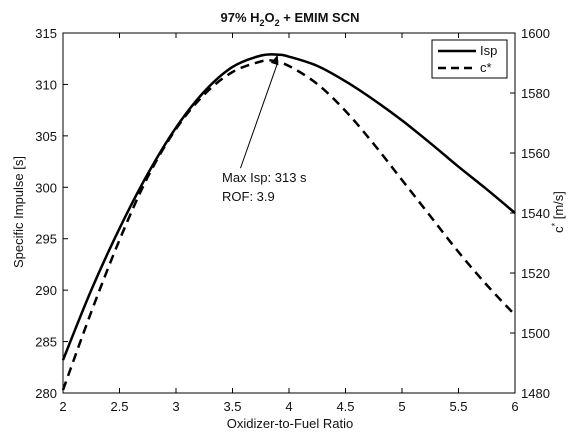 This screenshot has width=570, height=432. Describe the element at coordinates (119, 406) in the screenshot. I see `x-tick-label: 2.5` at that location.